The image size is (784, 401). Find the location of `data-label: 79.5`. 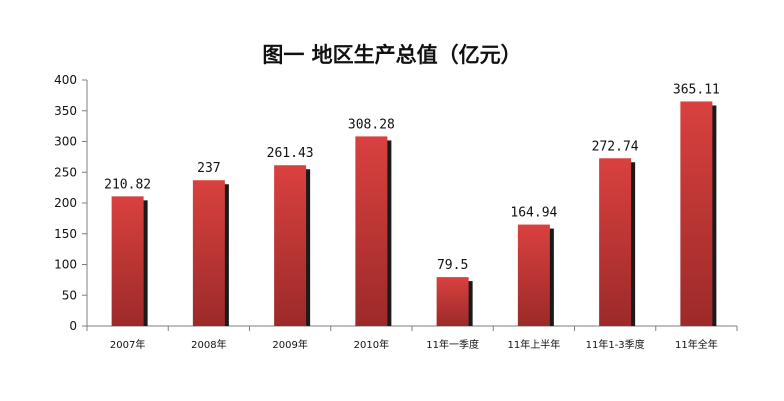

data-label: 79.5 is located at coordinates (452, 265).